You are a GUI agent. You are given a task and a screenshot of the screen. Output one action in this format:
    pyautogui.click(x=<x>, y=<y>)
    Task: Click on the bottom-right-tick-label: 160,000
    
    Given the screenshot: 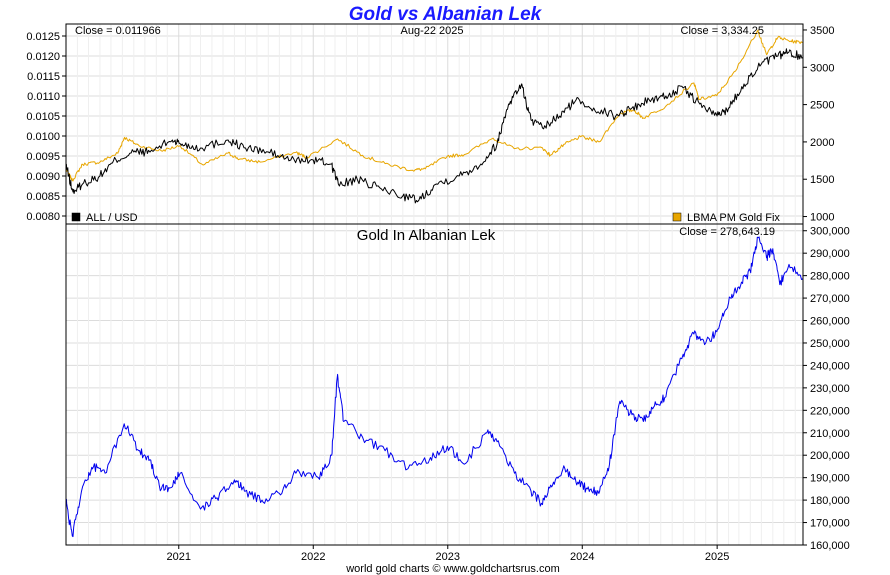 What is the action you would take?
    pyautogui.click(x=830, y=546)
    